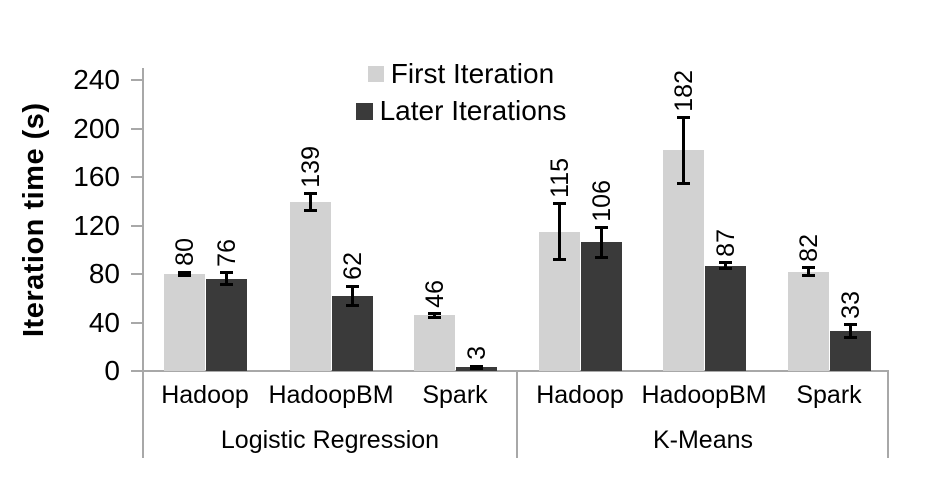 This screenshot has width=952, height=494. What do you see at coordinates (96, 128) in the screenshot?
I see `y-tick-label: 200` at bounding box center [96, 128].